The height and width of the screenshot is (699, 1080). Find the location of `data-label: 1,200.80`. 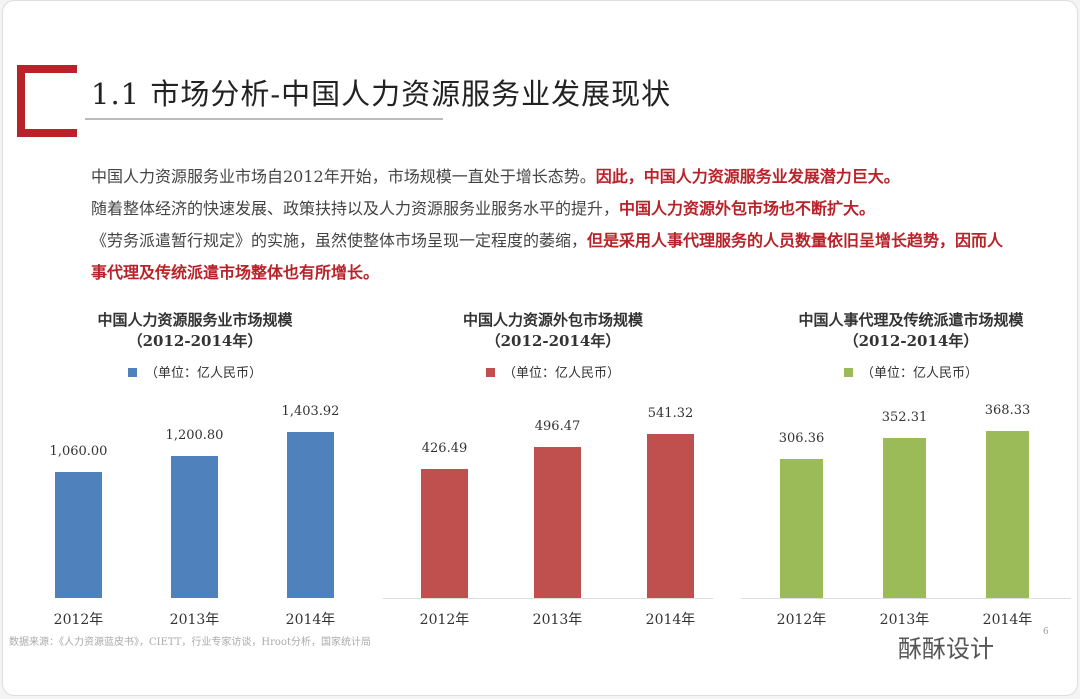

data-label: 1,200.80 is located at coordinates (194, 435).